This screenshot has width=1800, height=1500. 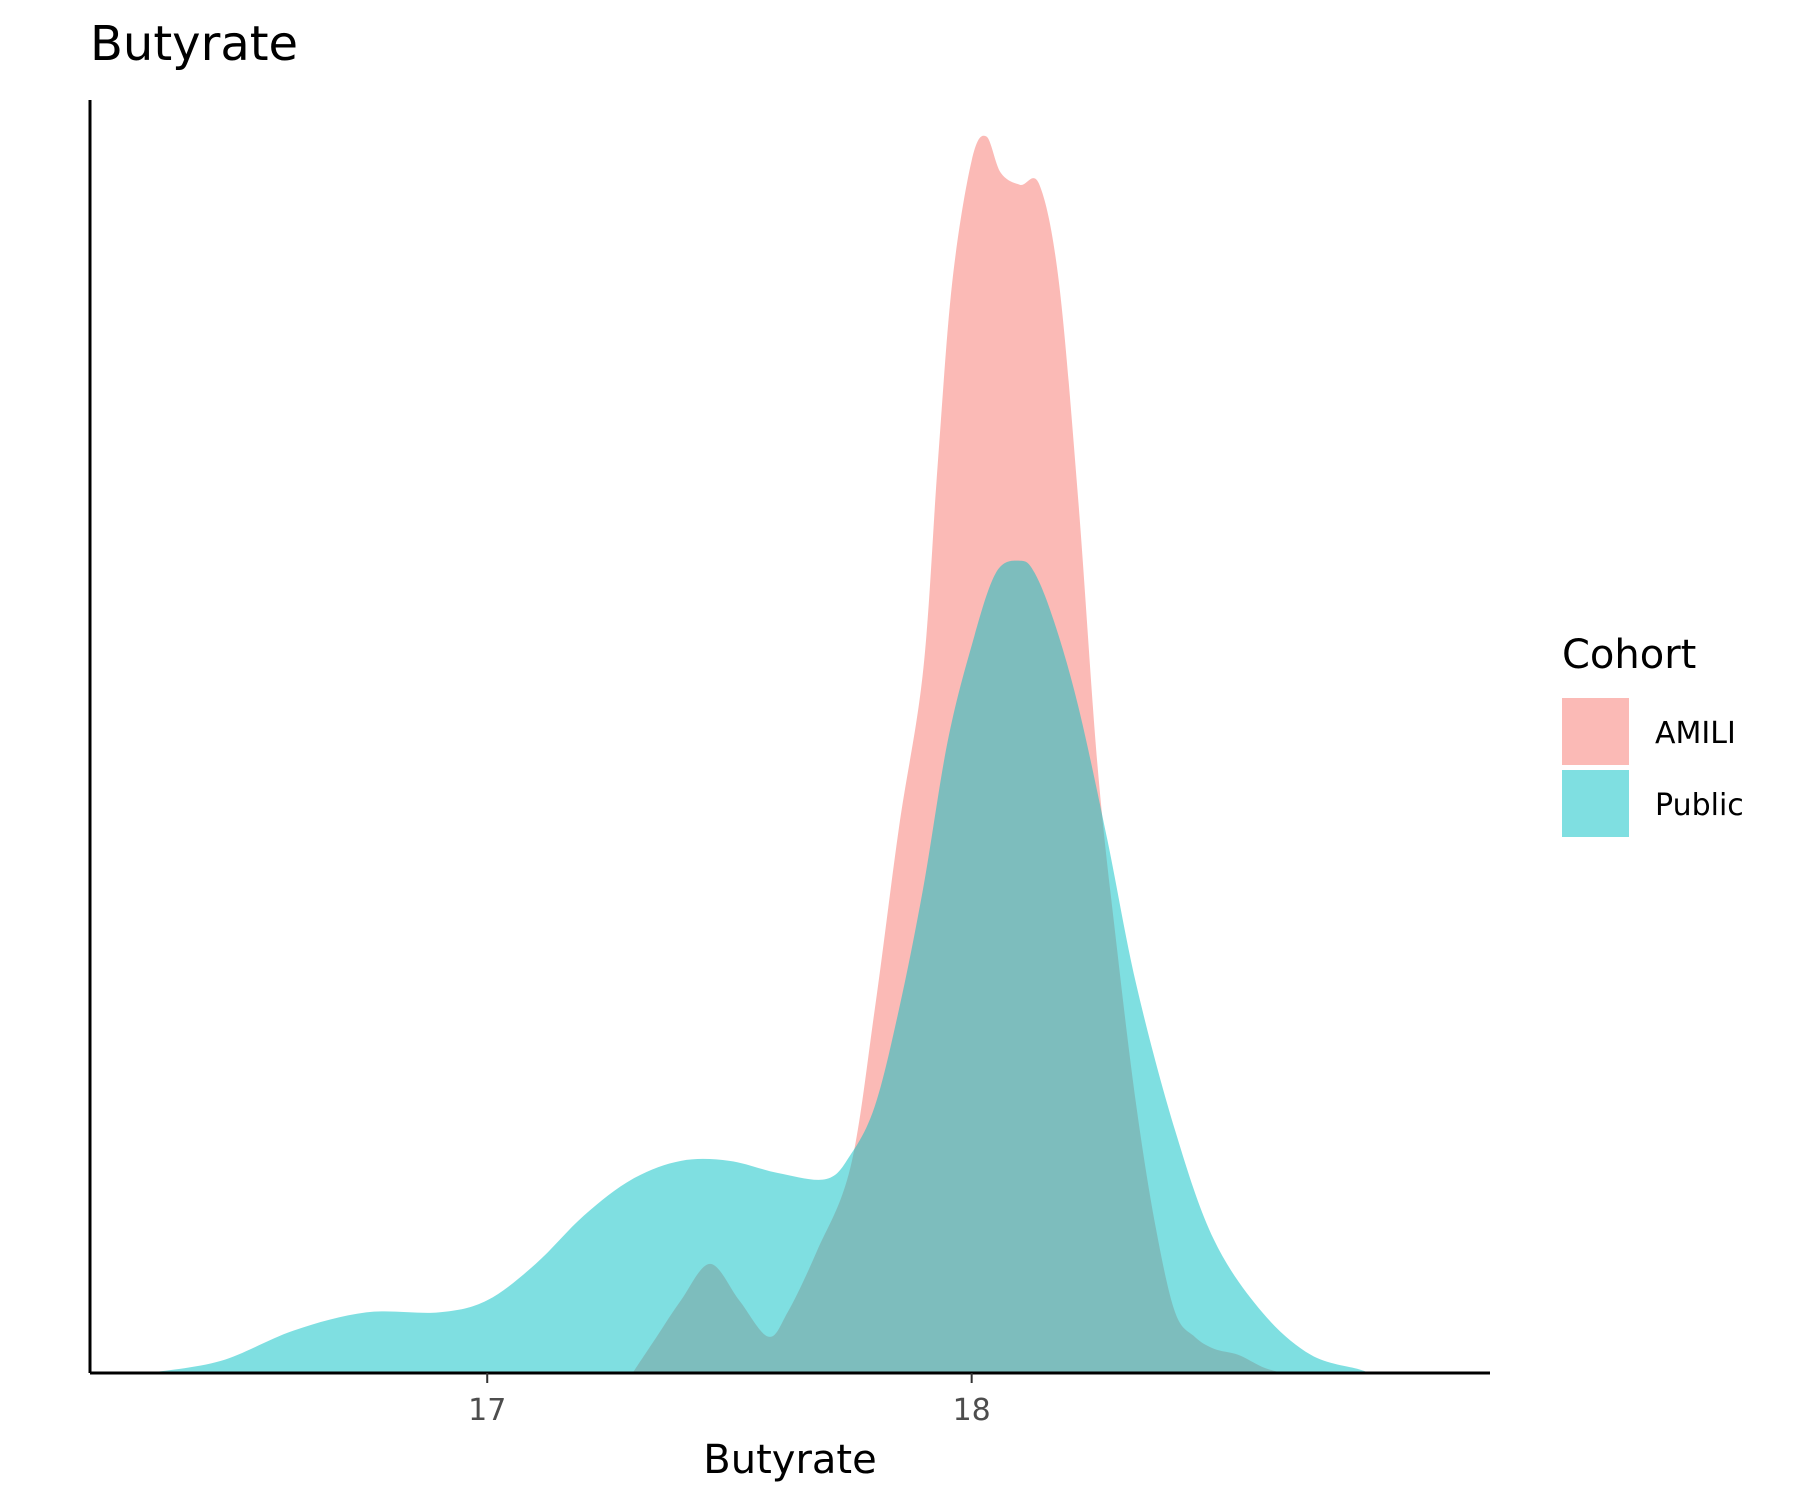 What do you see at coordinates (789, 1460) in the screenshot?
I see `x-axis-title: Butyrate` at bounding box center [789, 1460].